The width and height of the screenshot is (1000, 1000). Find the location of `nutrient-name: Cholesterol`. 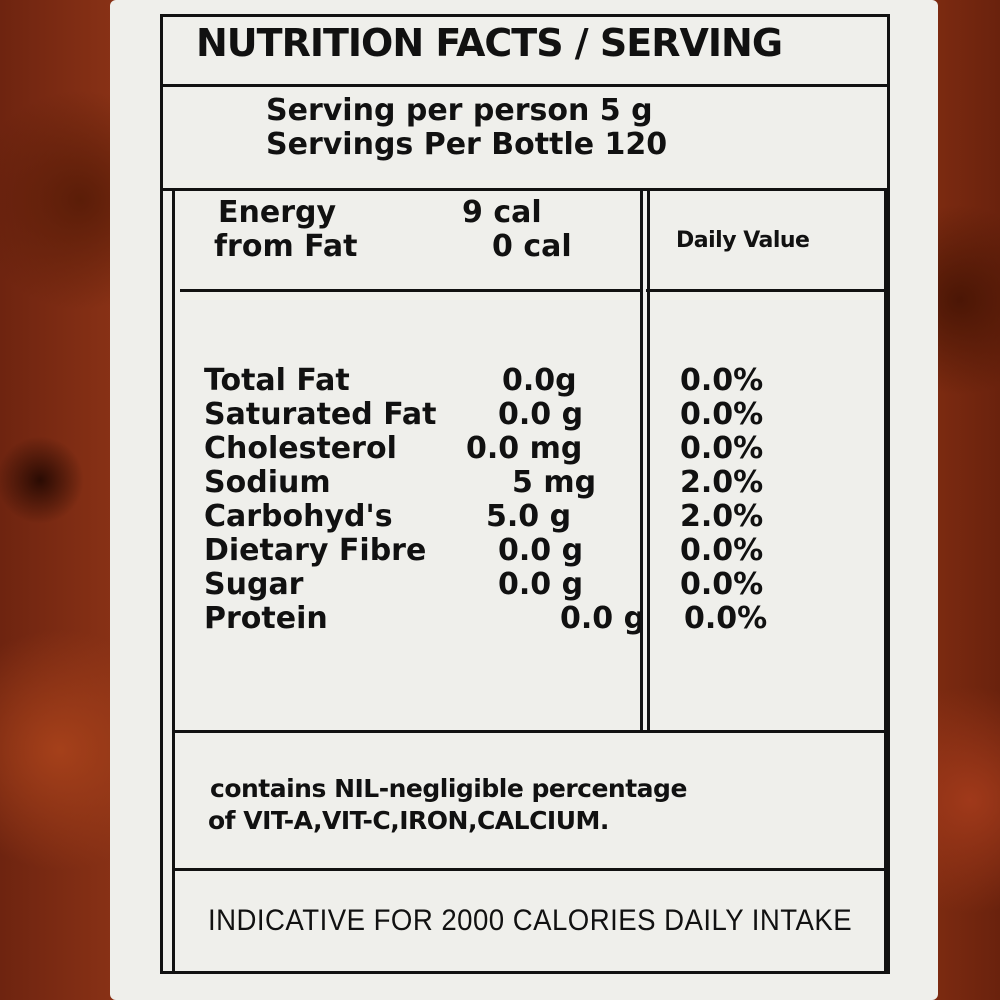

nutrient-name: Cholesterol is located at coordinates (300, 448).